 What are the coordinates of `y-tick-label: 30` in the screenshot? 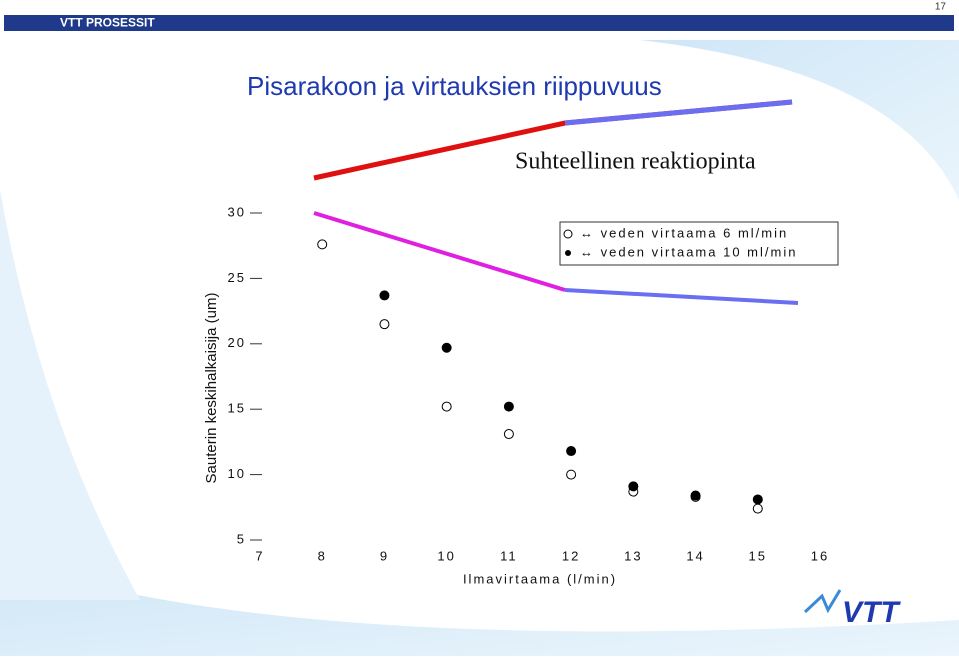 It's located at (237, 211).